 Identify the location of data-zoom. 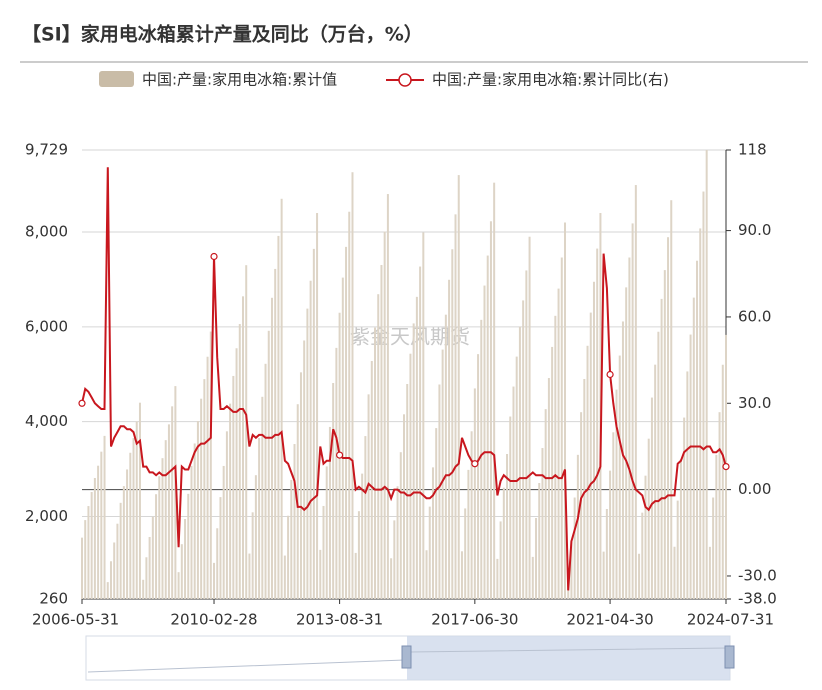
(410, 658).